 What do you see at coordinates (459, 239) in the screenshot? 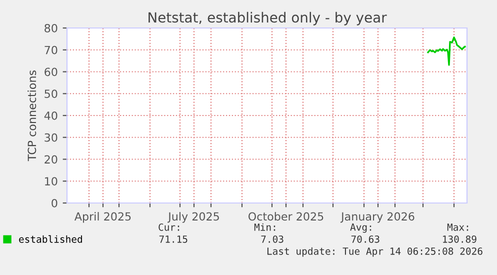
I see `text: 130.89` at bounding box center [459, 239].